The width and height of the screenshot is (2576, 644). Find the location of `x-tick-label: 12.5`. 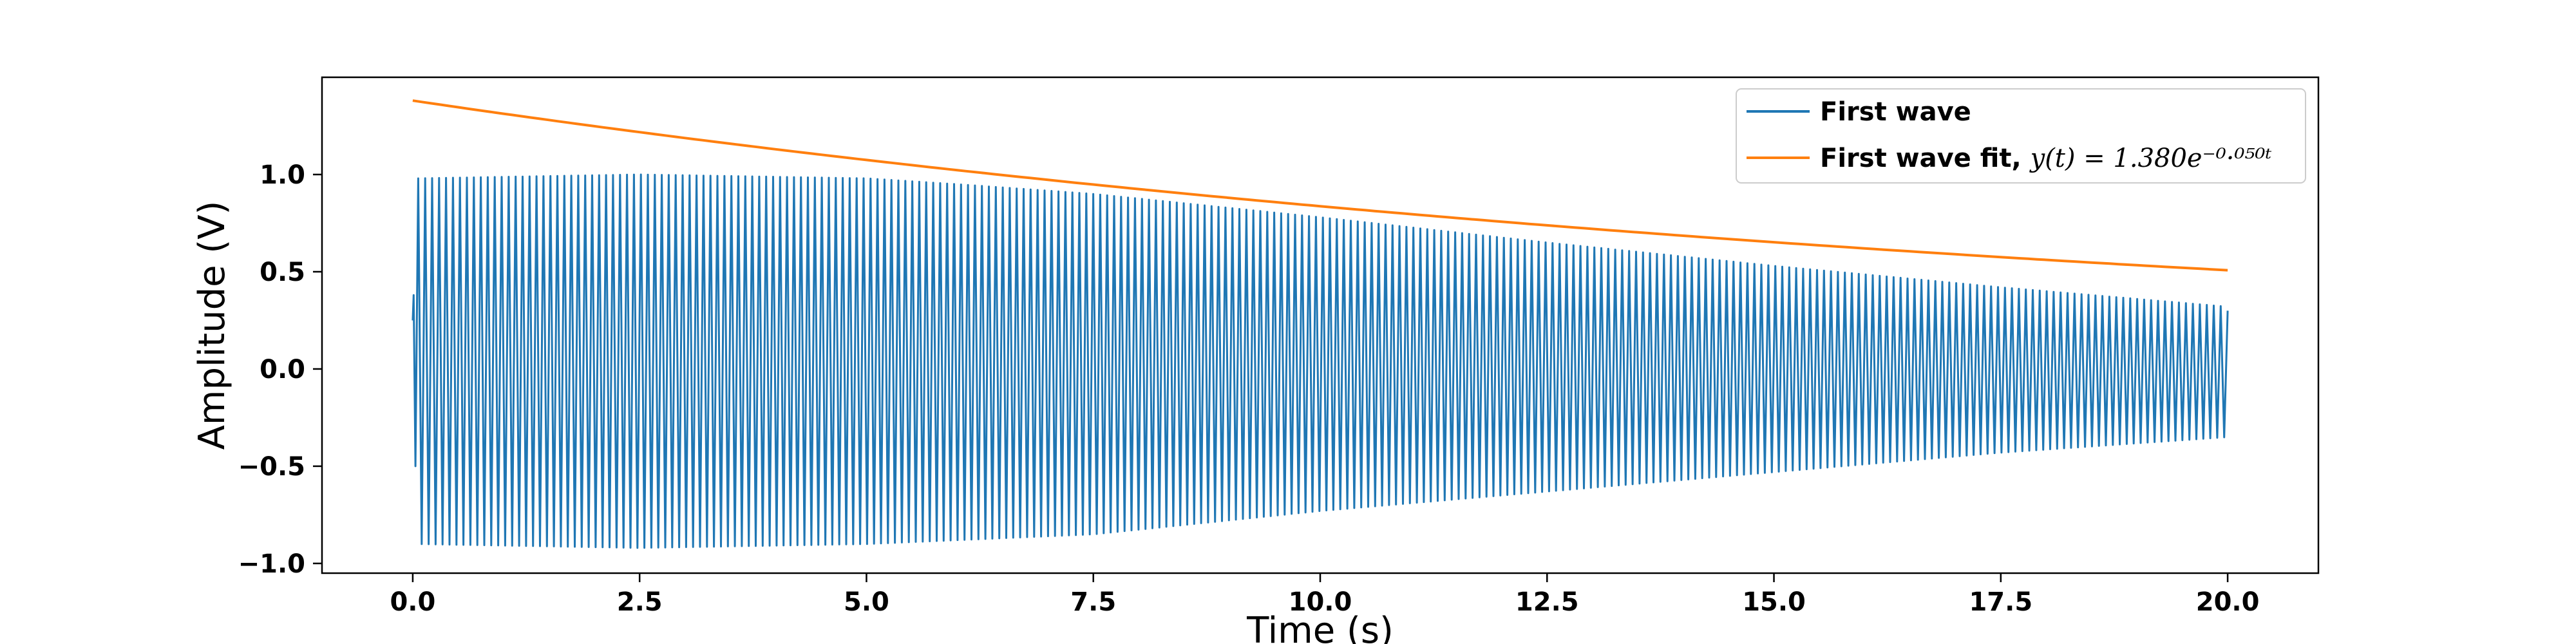

x-tick-label: 12.5 is located at coordinates (1547, 602).